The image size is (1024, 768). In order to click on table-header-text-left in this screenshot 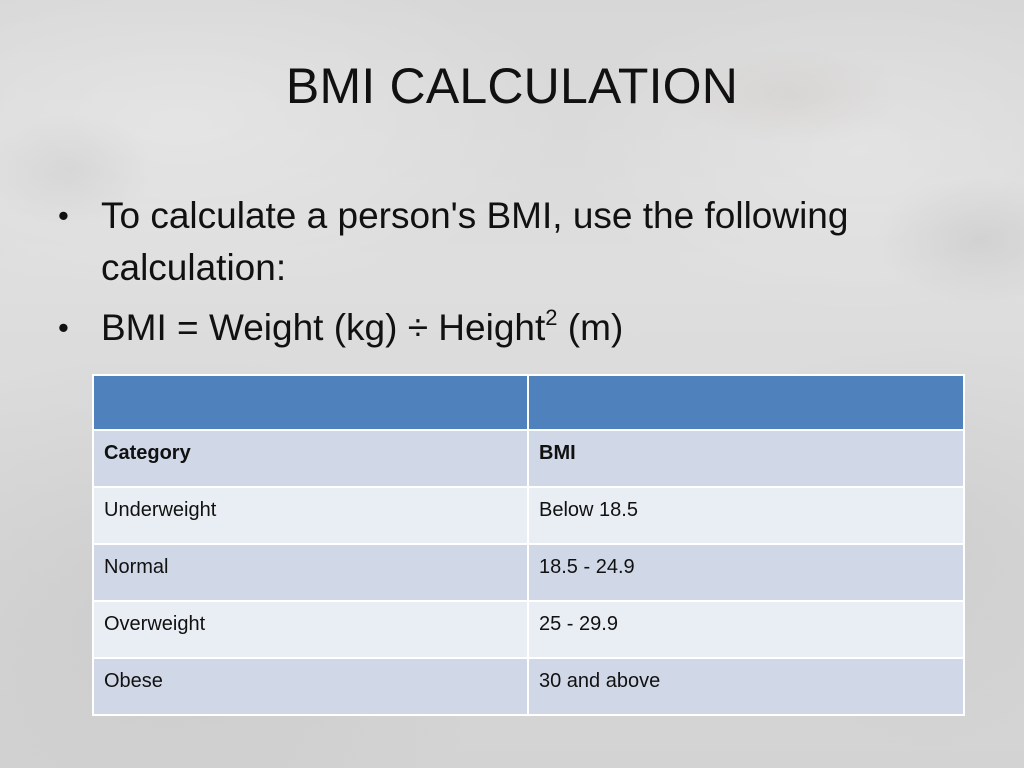, I will do `click(310, 381)`.